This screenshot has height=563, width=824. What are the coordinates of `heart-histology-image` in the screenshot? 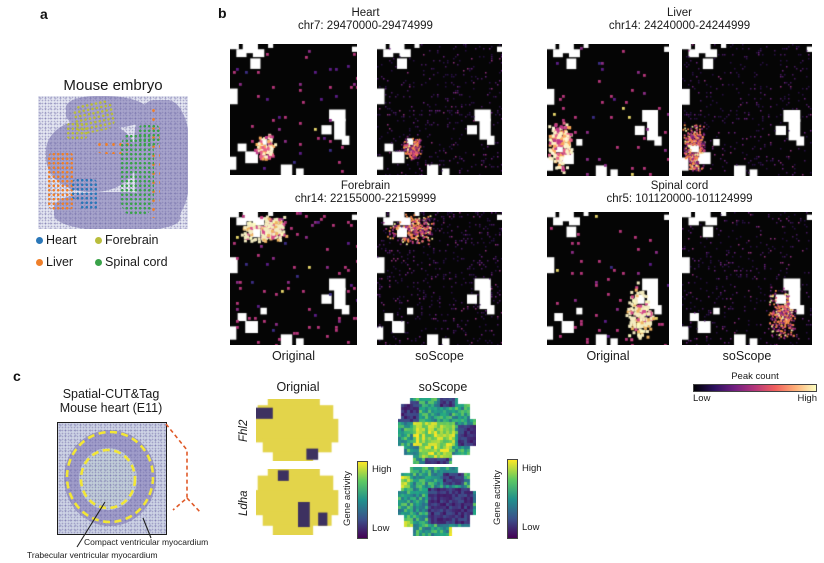 It's located at (112, 478).